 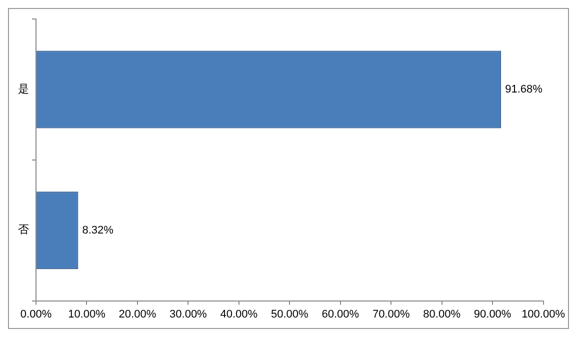 I want to click on x-tick-label: 30.00%, so click(x=189, y=314).